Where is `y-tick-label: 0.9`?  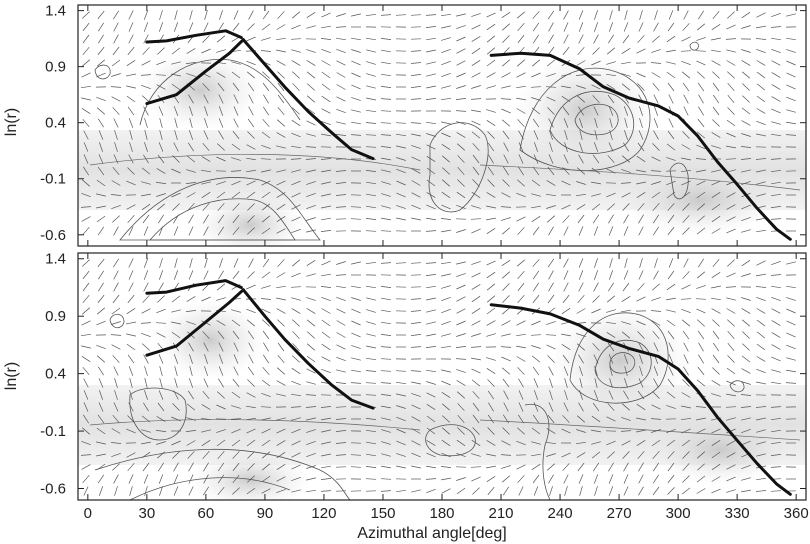 y-tick-label: 0.9 is located at coordinates (55, 316).